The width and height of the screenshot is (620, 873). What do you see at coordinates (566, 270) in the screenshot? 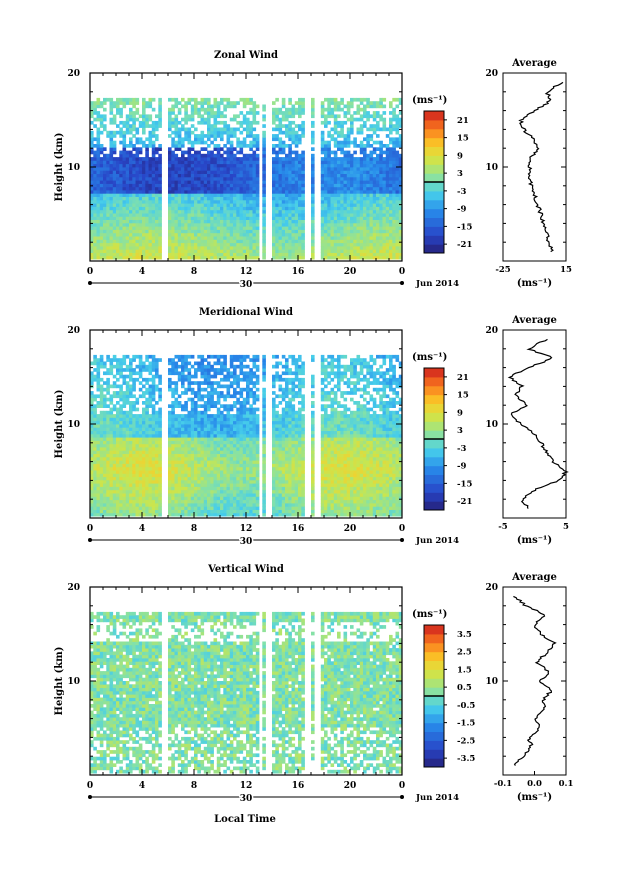
I see `average-x-tick-label: 15` at bounding box center [566, 270].